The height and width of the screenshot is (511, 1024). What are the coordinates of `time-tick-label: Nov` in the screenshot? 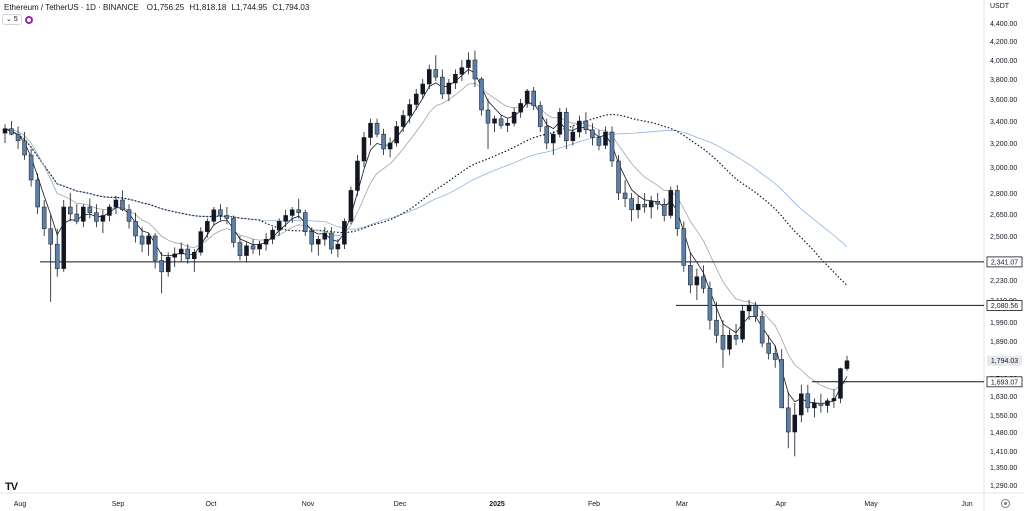 It's located at (308, 504).